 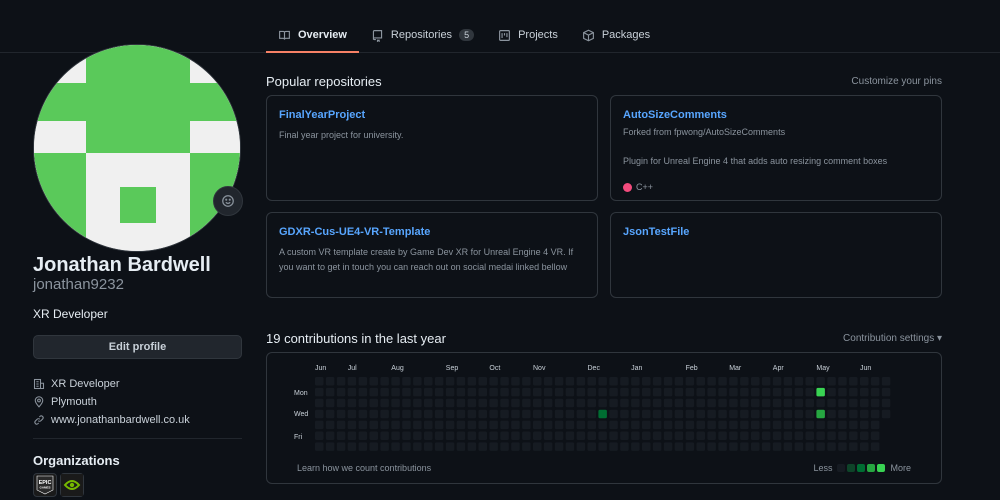 What do you see at coordinates (312, 35) in the screenshot?
I see `tab-overview: Overview` at bounding box center [312, 35].